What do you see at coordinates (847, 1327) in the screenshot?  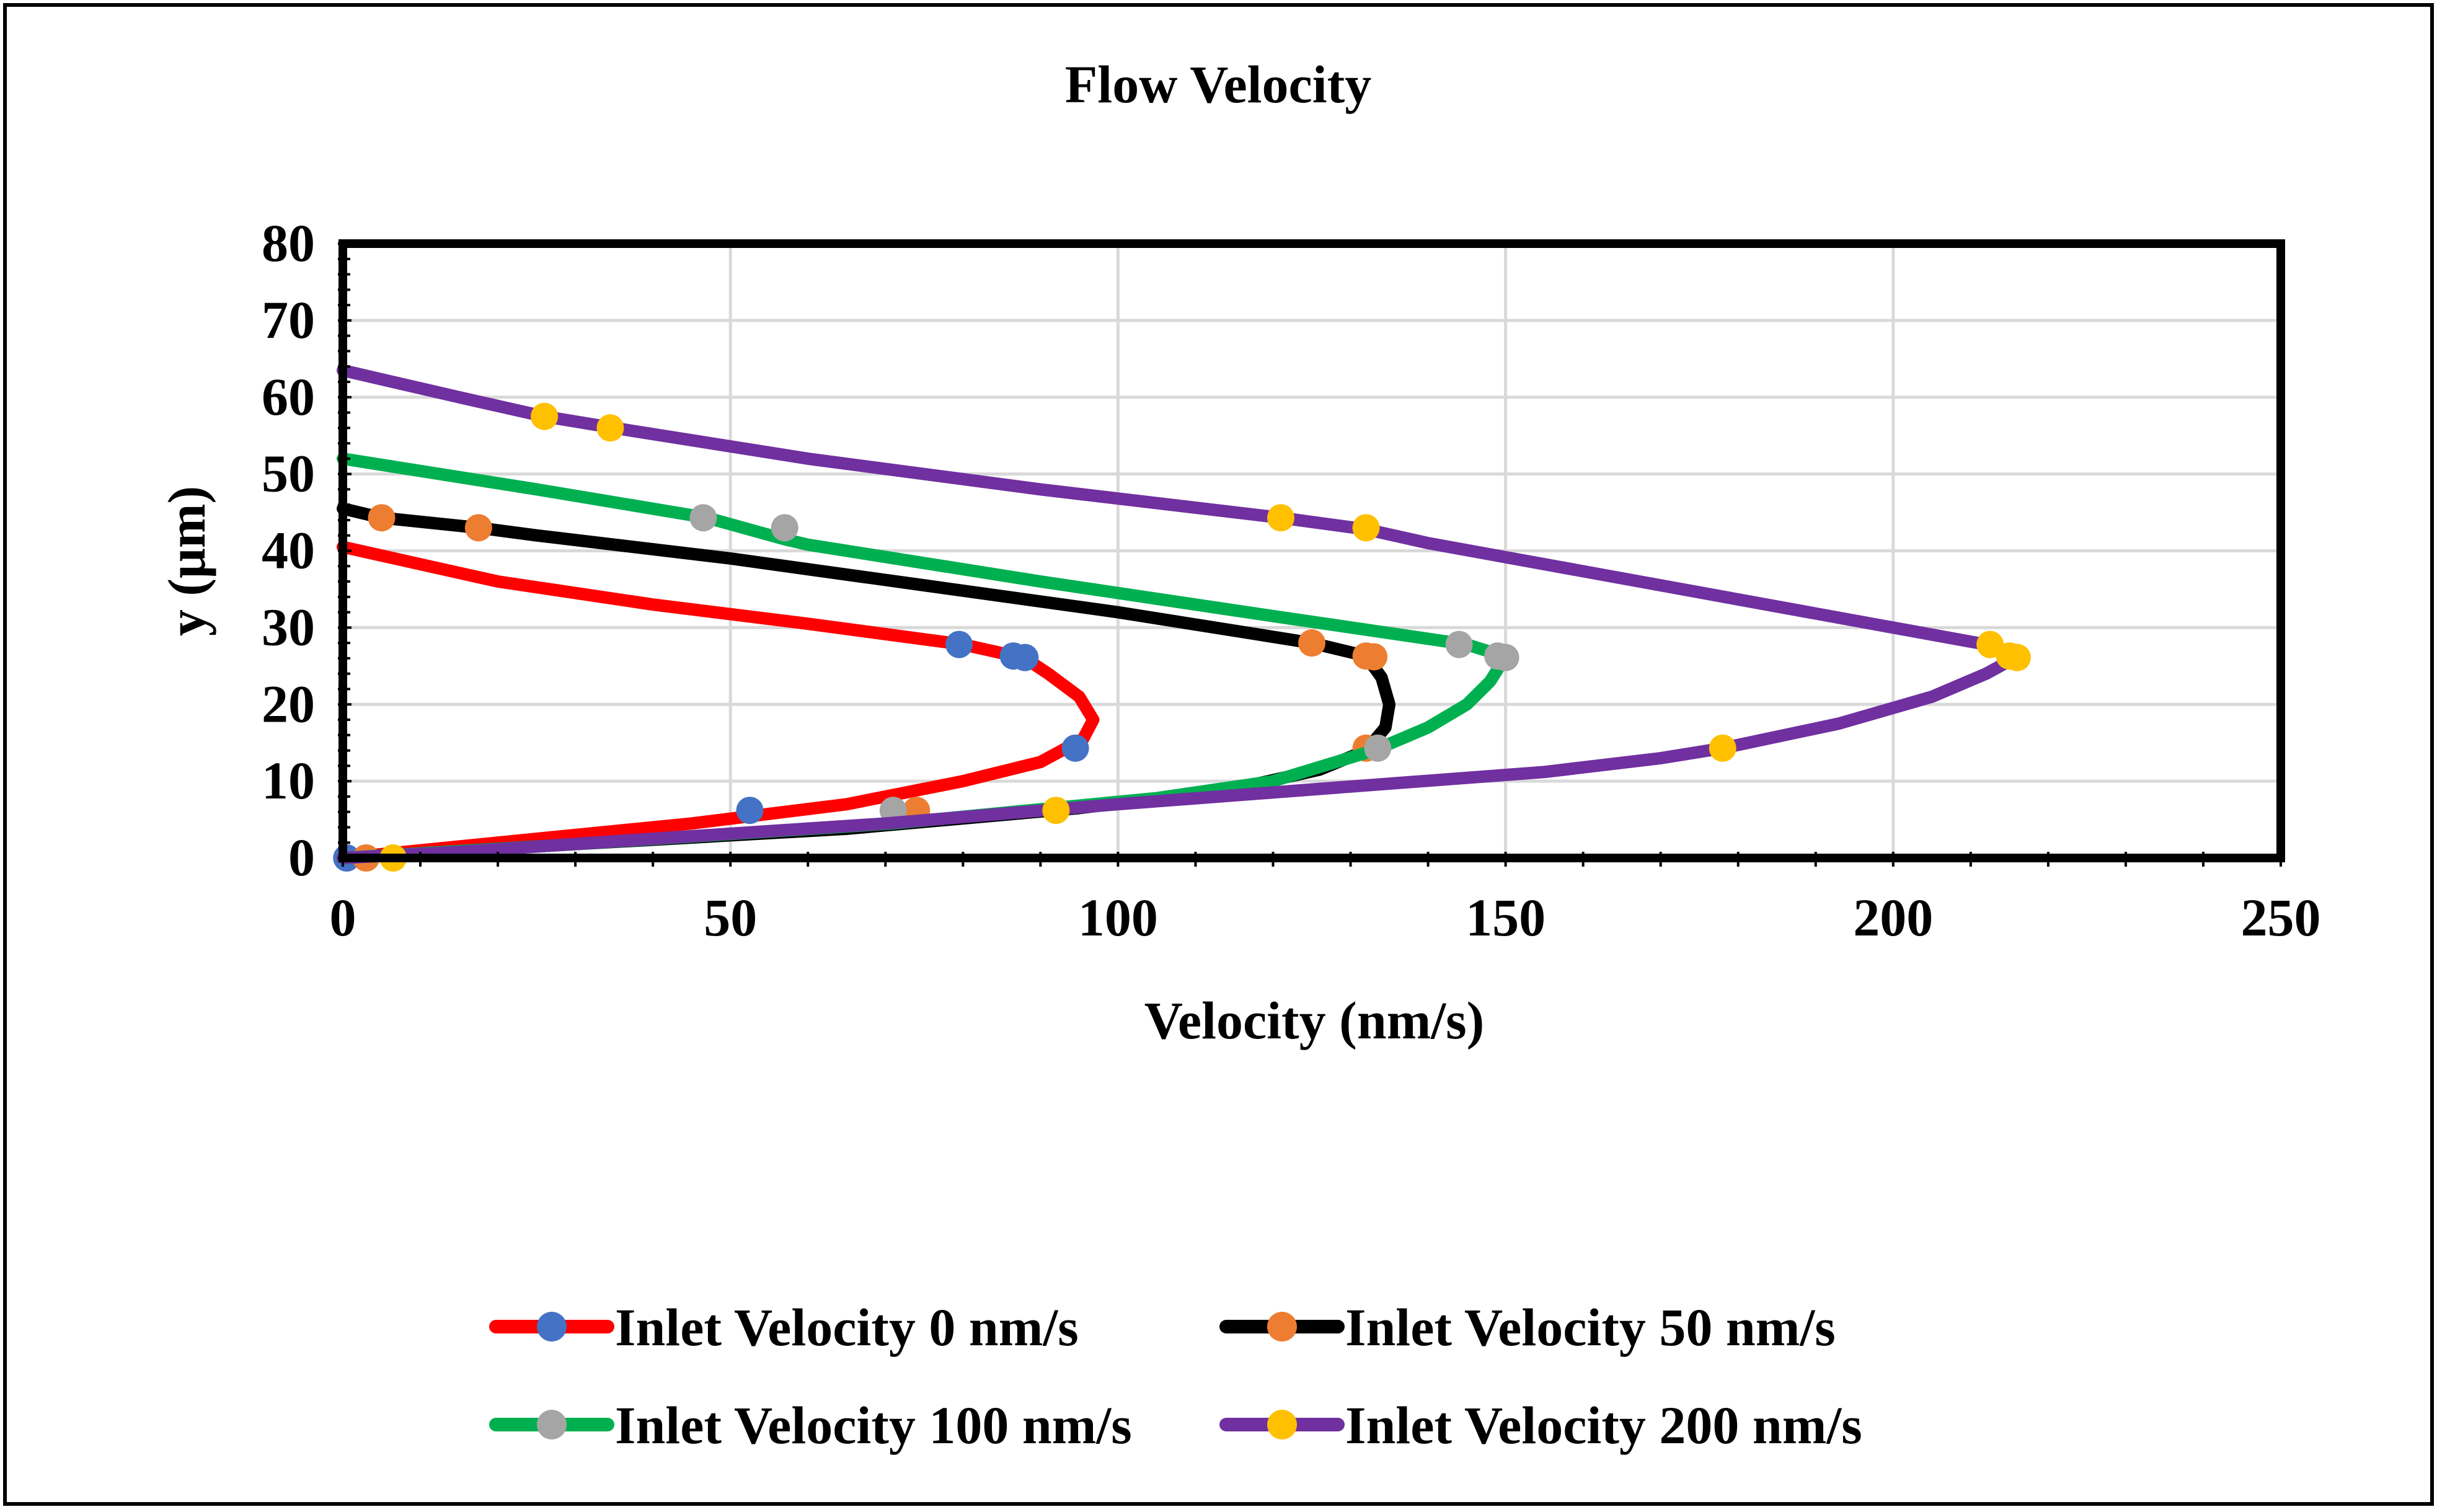 I see `legend-label: Inlet Velocity 0 nm/s` at bounding box center [847, 1327].